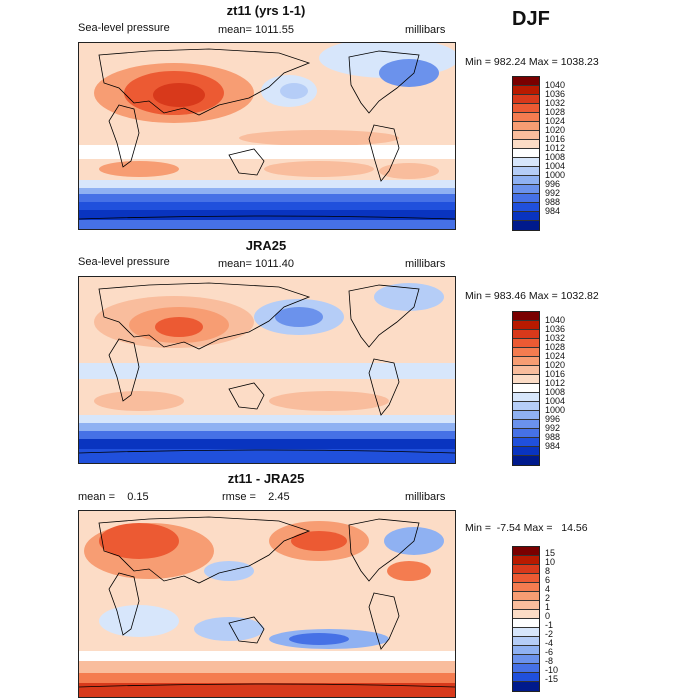 Image resolution: width=700 pixels, height=700 pixels. I want to click on colorbar-tick-label: 4, so click(548, 589).